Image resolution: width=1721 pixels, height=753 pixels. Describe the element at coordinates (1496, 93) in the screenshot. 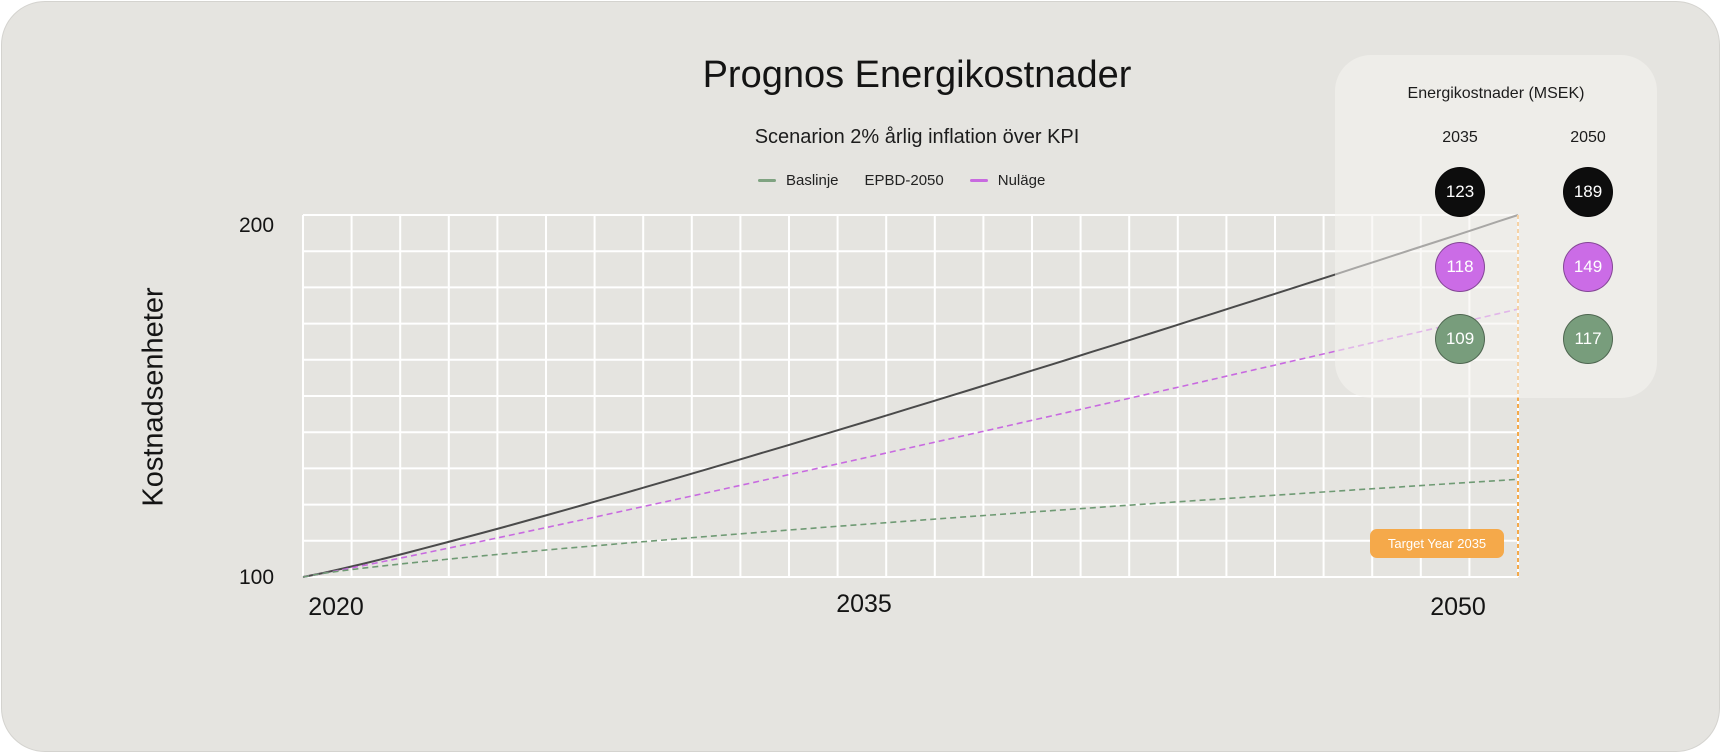

I see `panel-title: Energikostnader (MSEK)` at that location.